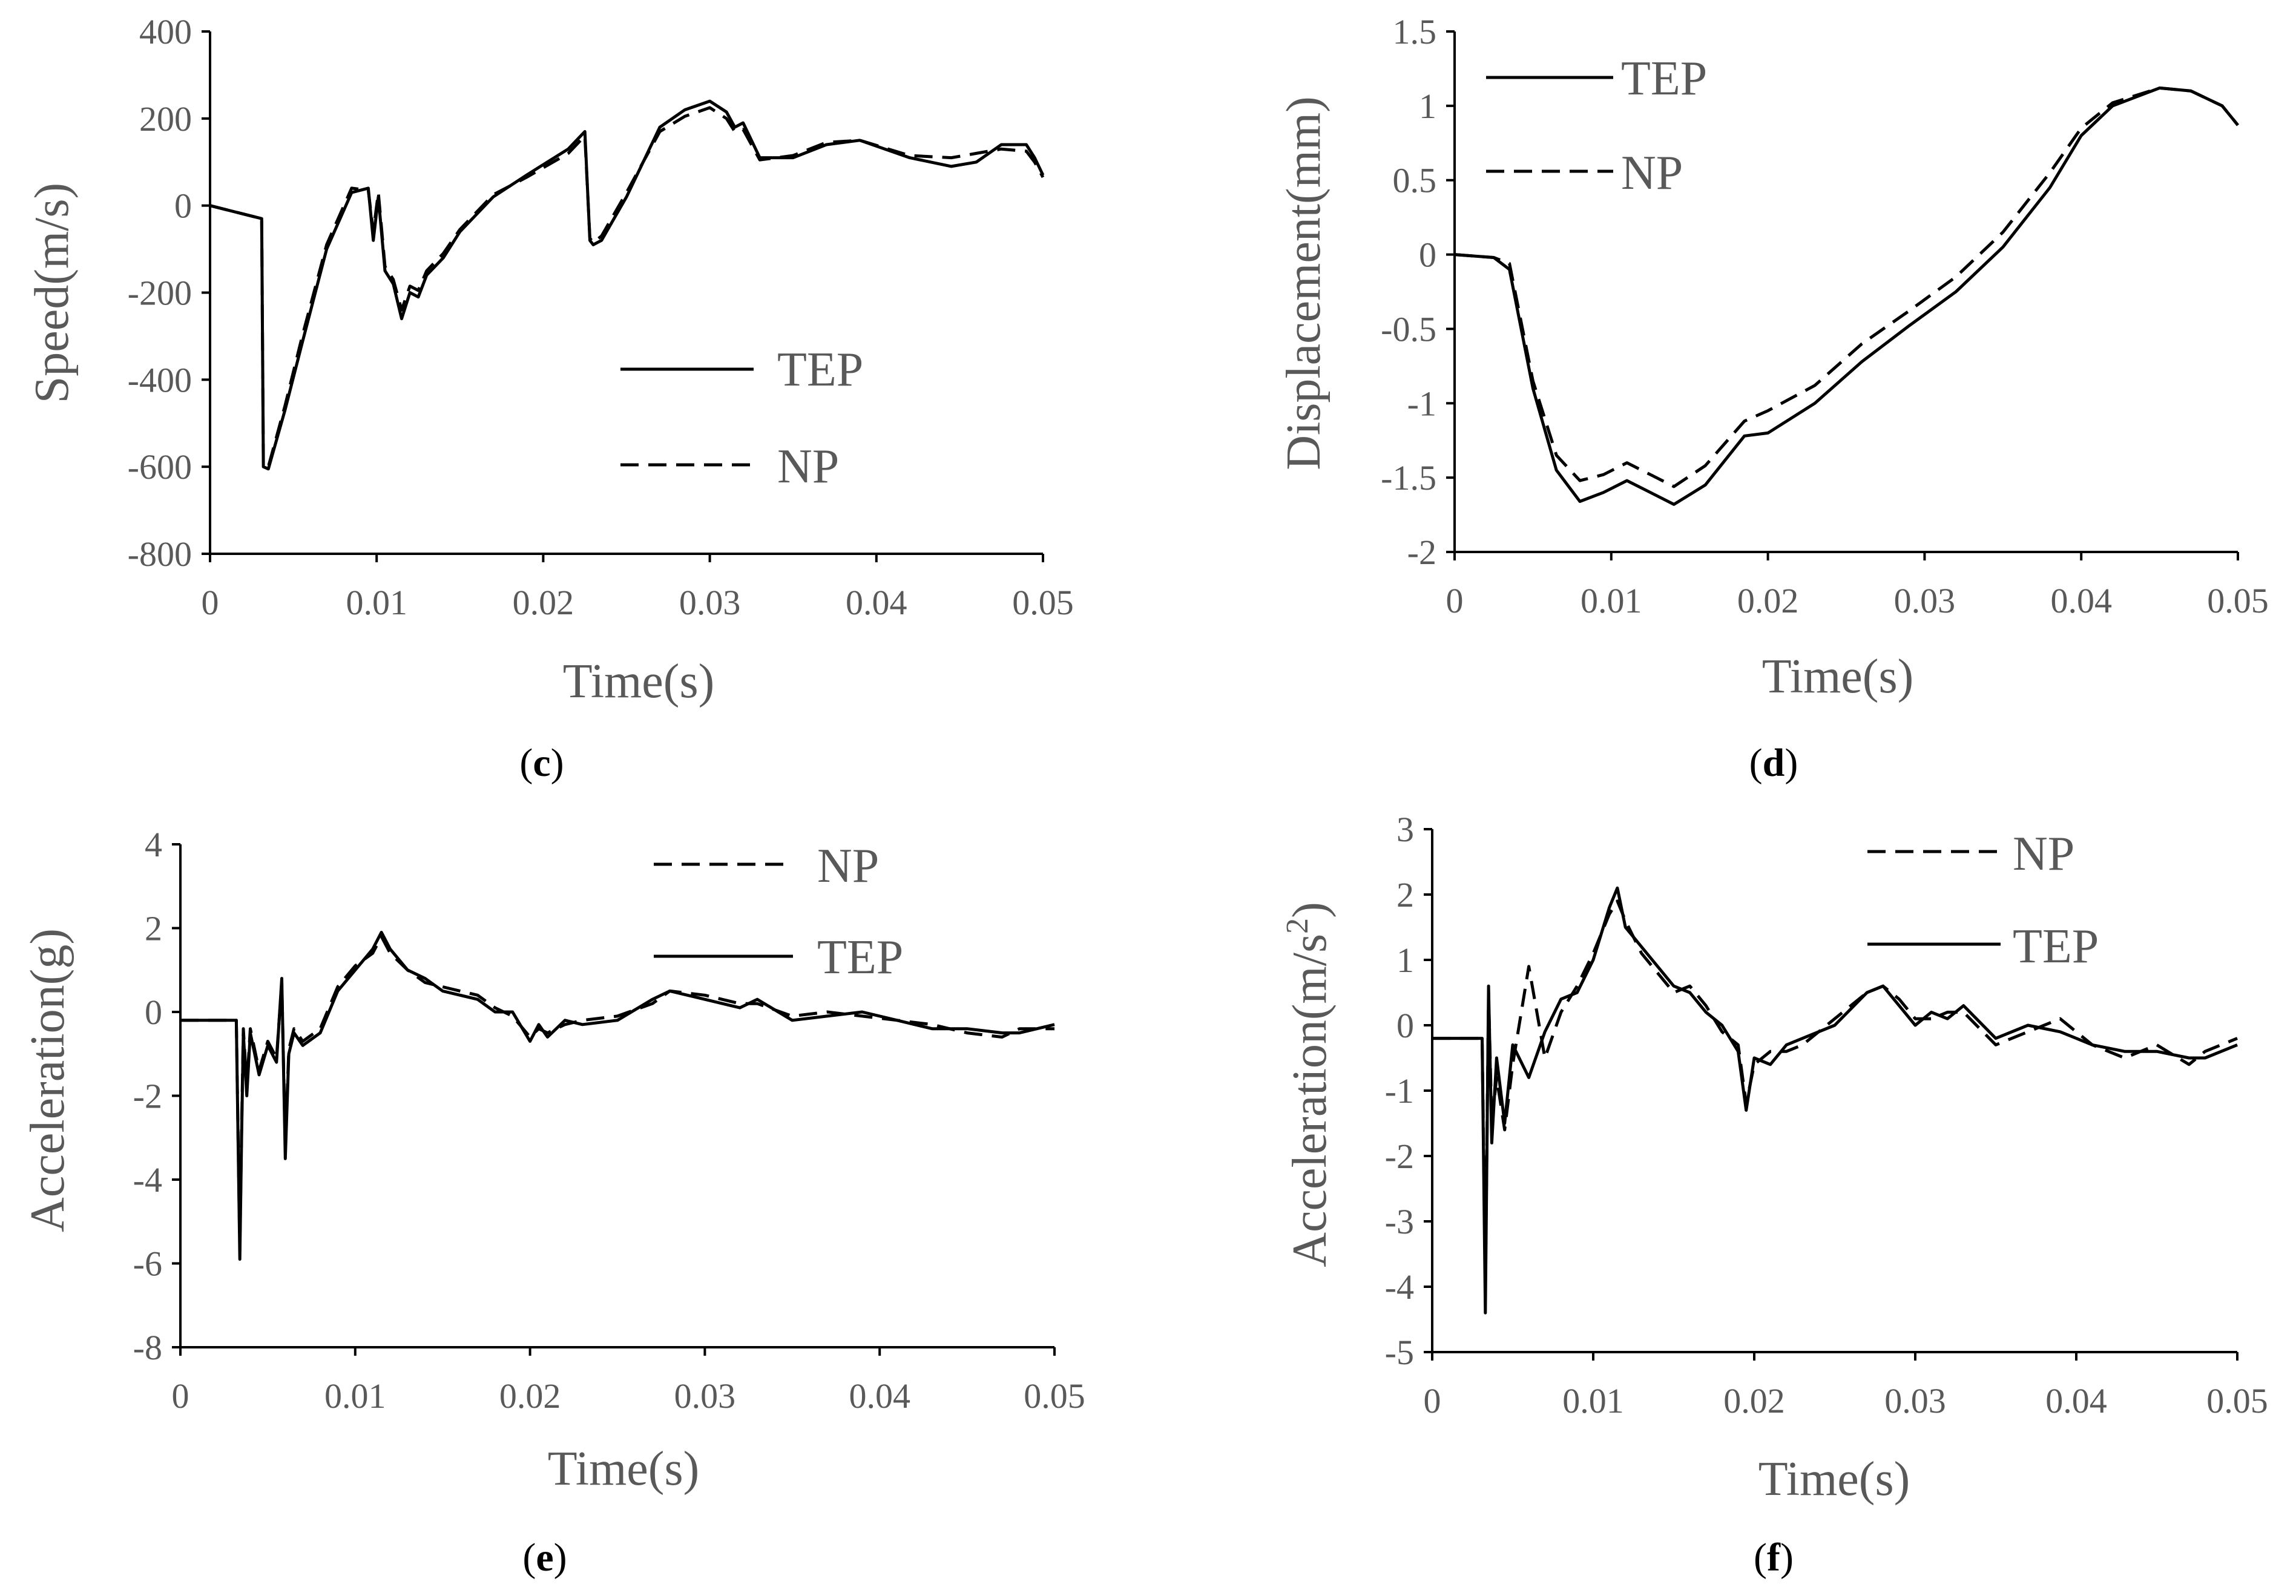  Describe the element at coordinates (1043, 602) in the screenshot. I see `chart-c-x-tick-label: 0.05` at that location.